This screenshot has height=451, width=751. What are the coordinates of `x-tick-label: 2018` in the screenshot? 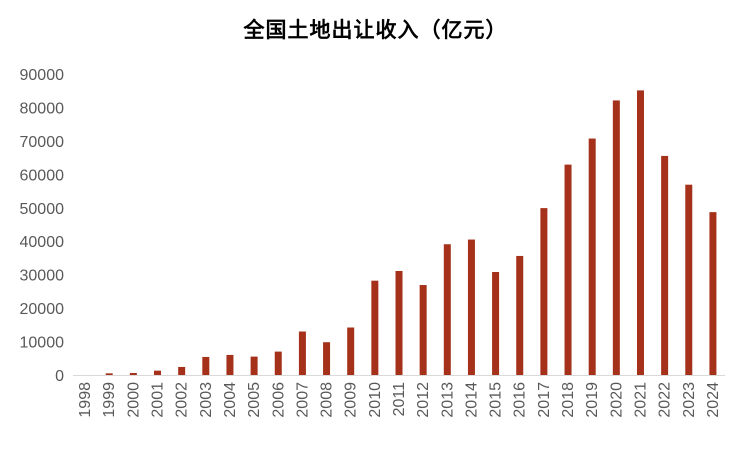 It's located at (568, 400).